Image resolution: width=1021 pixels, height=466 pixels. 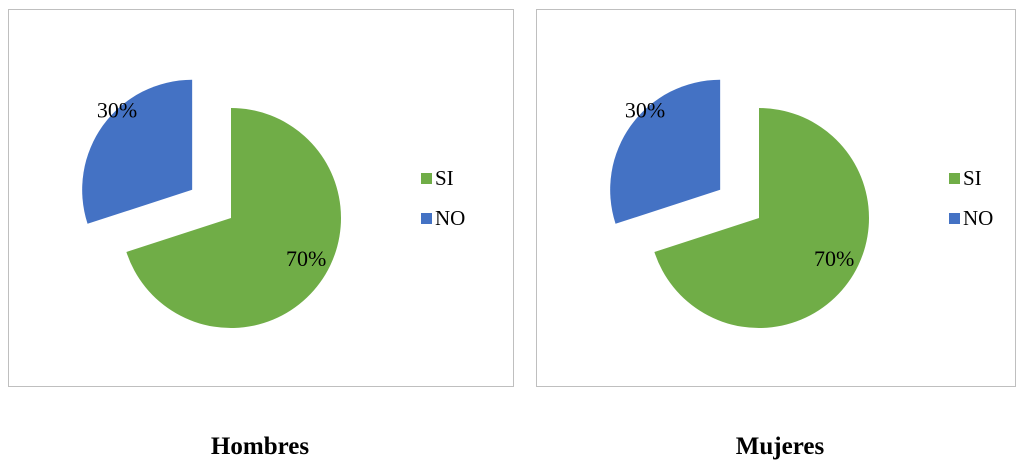 What do you see at coordinates (260, 446) in the screenshot?
I see `chart-caption-hombres: Hombres` at bounding box center [260, 446].